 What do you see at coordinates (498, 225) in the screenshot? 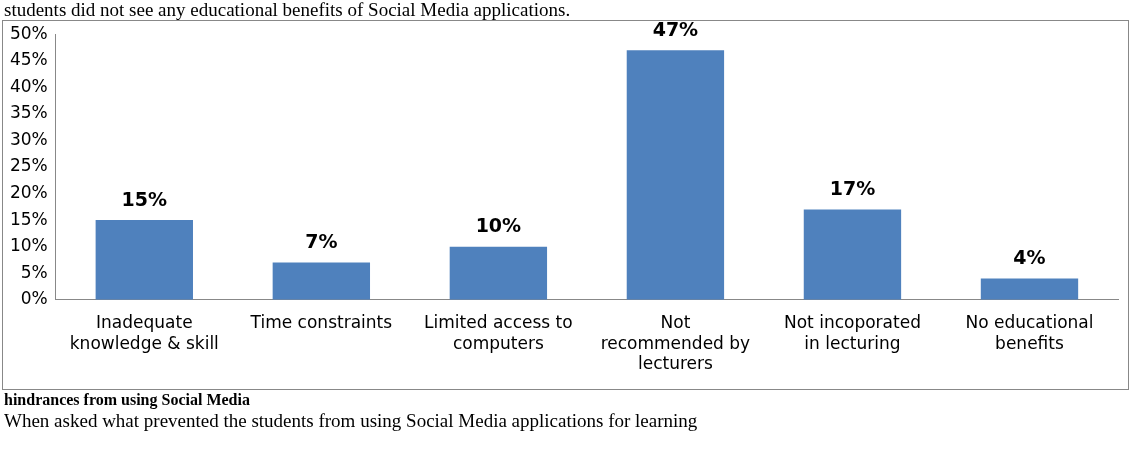
I see `data-label: 10%` at bounding box center [498, 225].